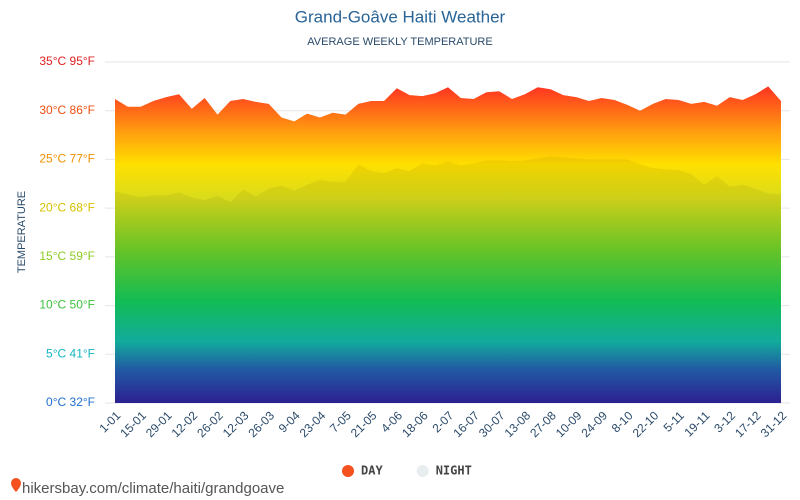 This screenshot has height=500, width=800. I want to click on x-tick-label: 19-11, so click(697, 423).